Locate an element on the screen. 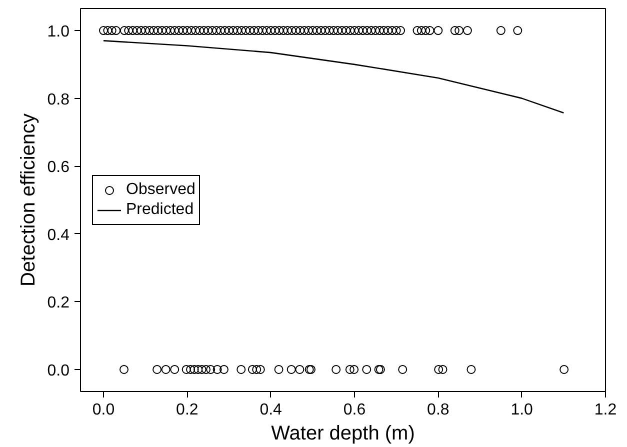 The height and width of the screenshot is (447, 627). legend-label: Observed is located at coordinates (161, 189).